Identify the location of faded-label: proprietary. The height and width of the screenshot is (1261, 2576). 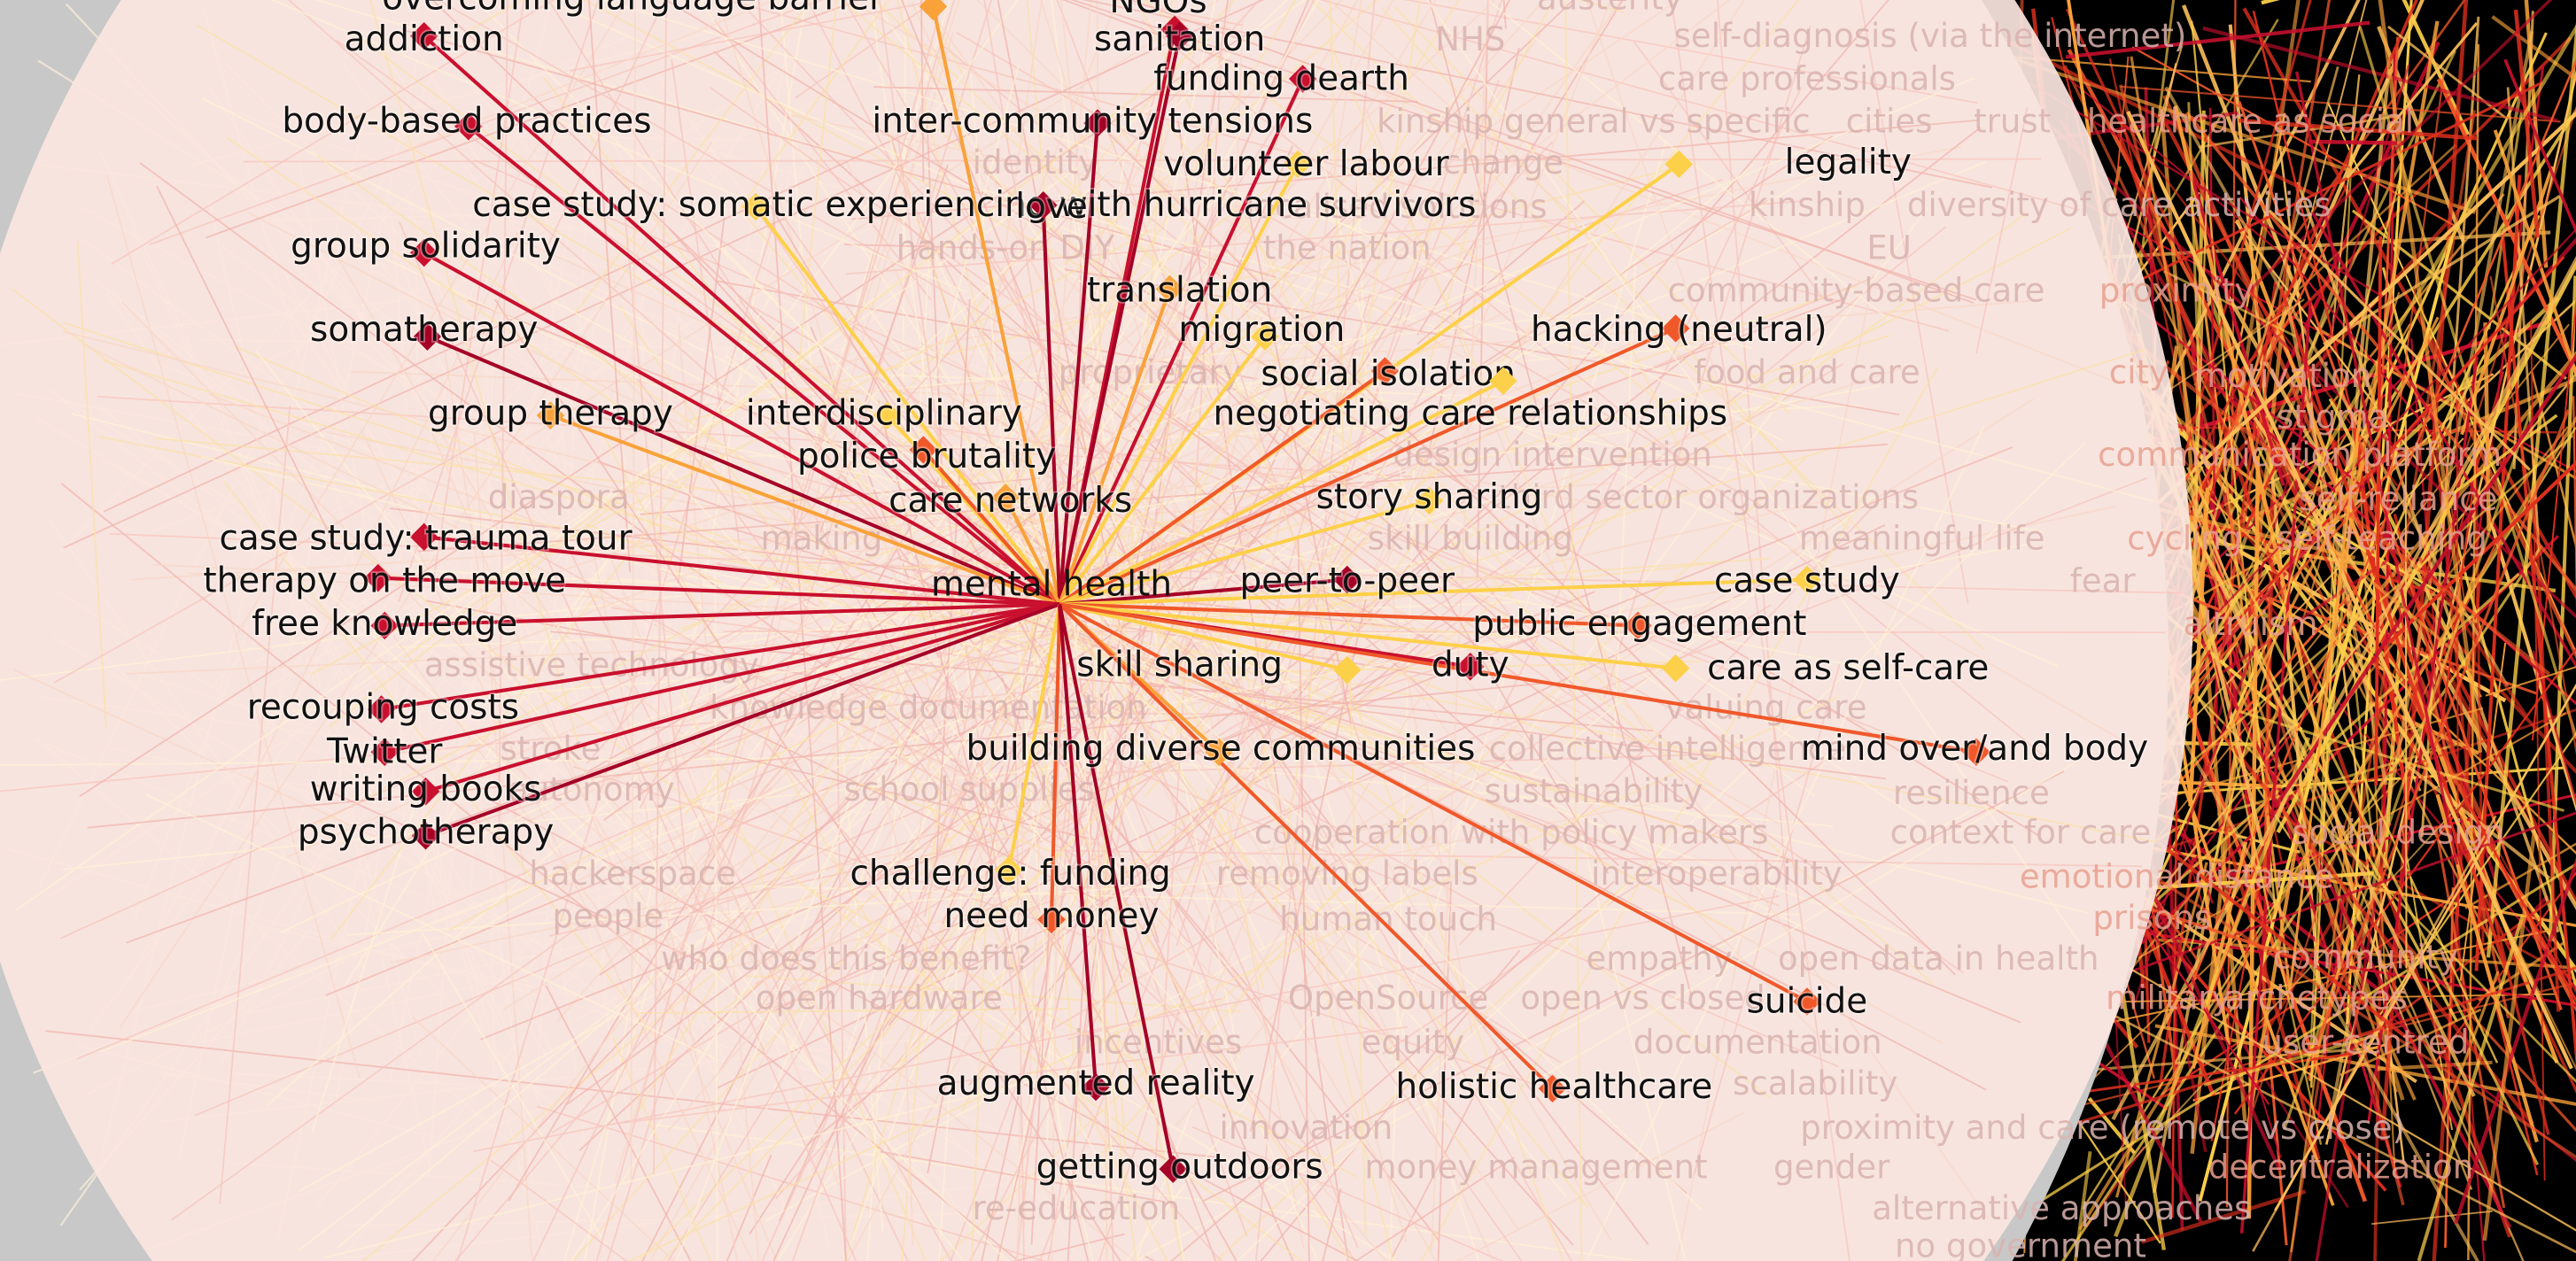
(1150, 372).